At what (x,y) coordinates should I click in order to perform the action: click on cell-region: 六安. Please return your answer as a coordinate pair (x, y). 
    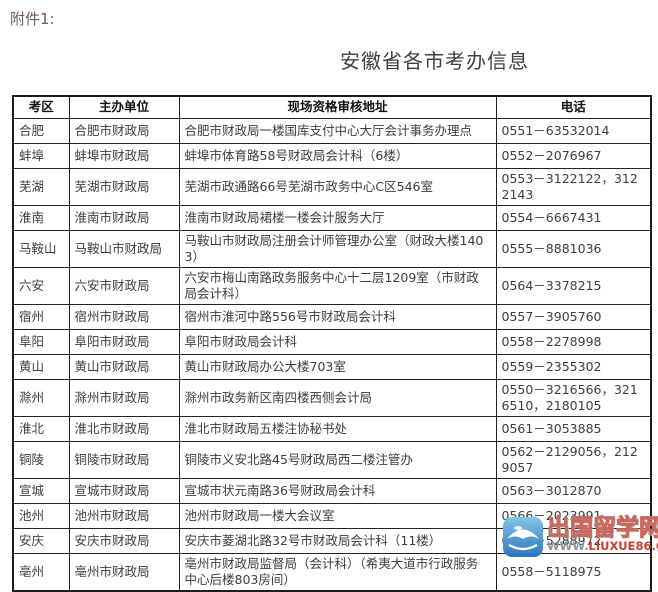
    Looking at the image, I should click on (41, 285).